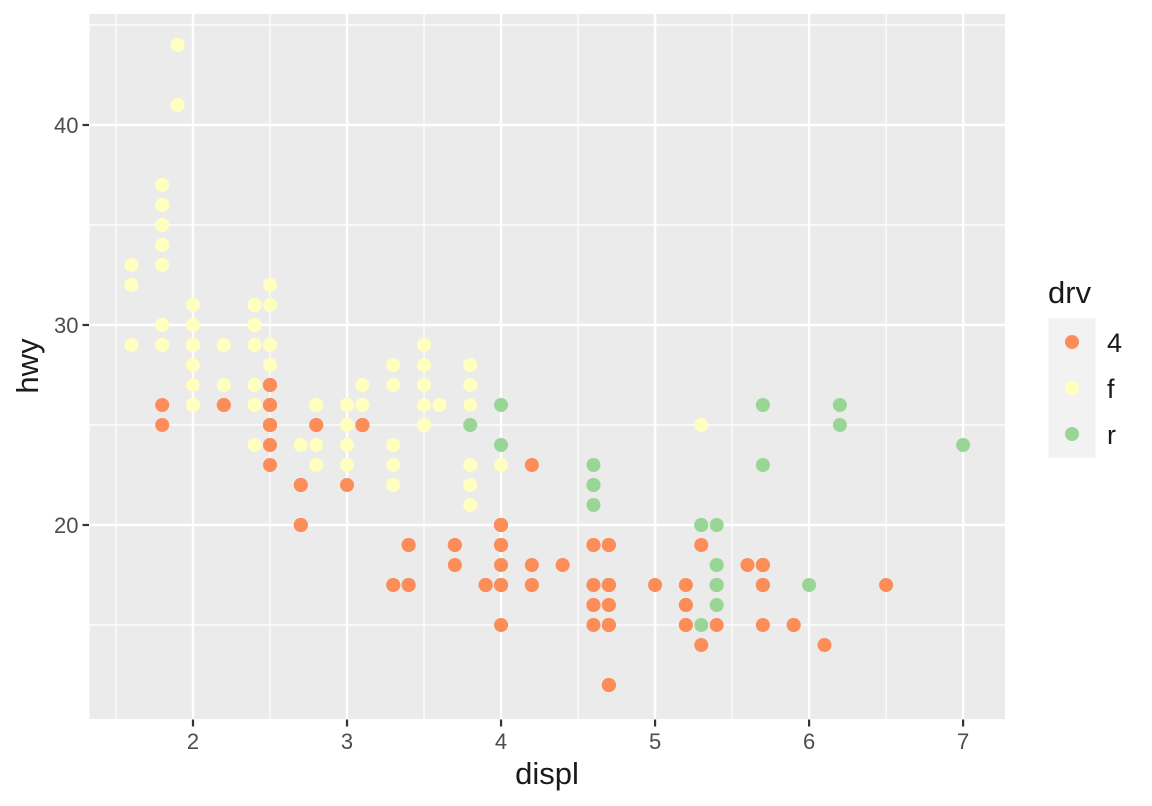 The height and width of the screenshot is (806, 1152). Describe the element at coordinates (1085, 342) in the screenshot. I see `legend-entry-4: 4` at that location.